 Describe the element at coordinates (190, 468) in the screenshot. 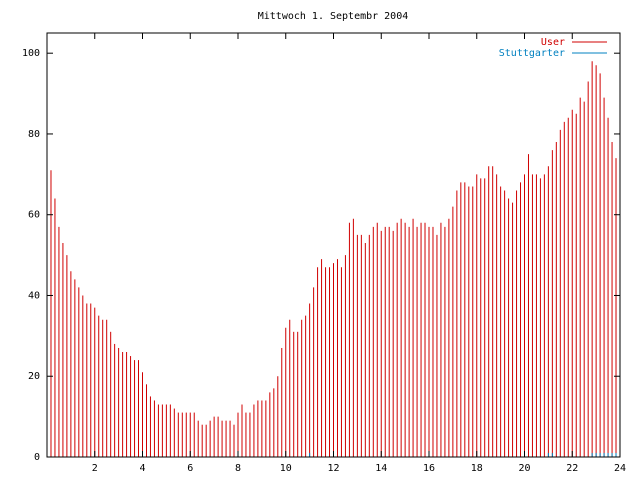

I see `x-tick-label: 6` at that location.